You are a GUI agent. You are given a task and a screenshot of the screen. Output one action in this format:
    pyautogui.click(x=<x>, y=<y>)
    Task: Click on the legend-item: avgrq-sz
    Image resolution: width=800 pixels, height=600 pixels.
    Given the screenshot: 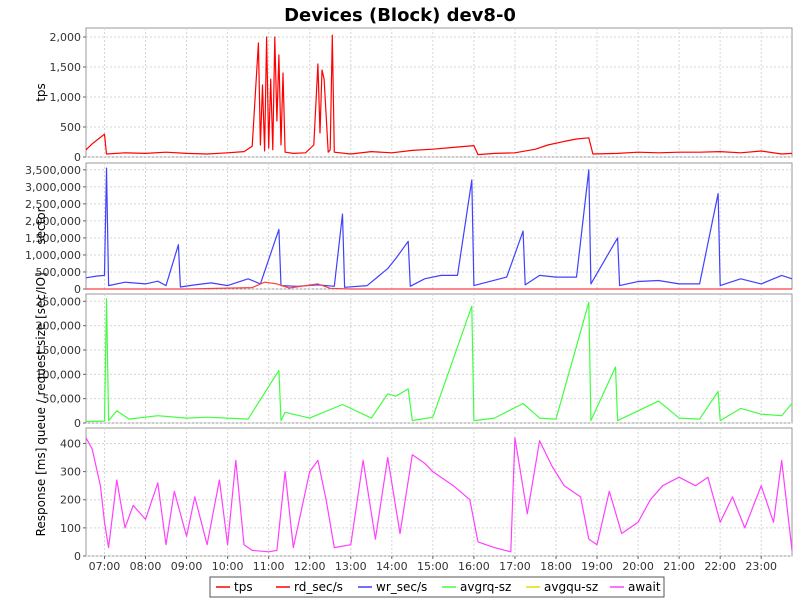 What is the action you would take?
    pyautogui.click(x=476, y=587)
    